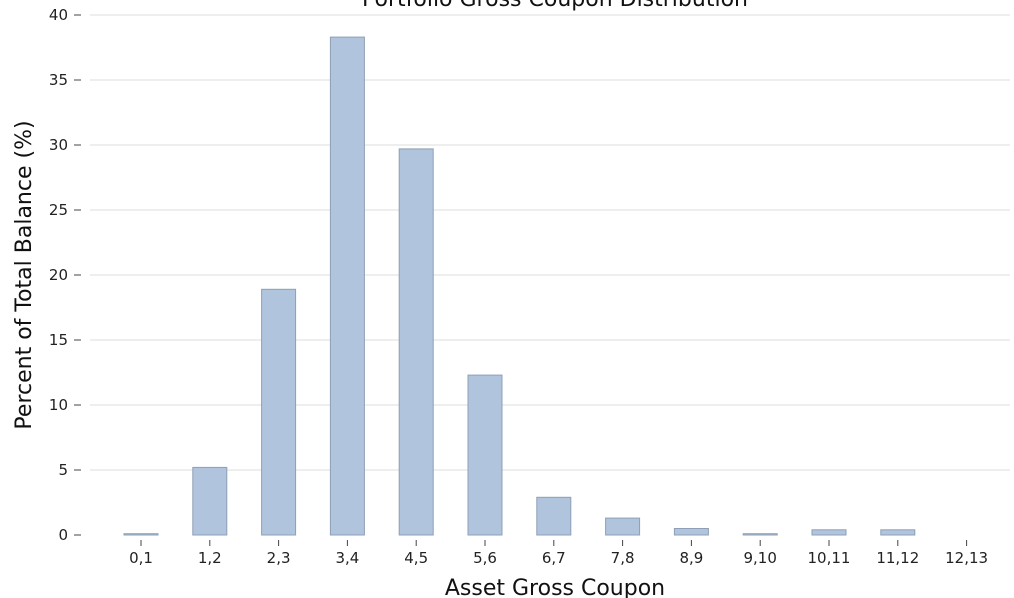 The height and width of the screenshot is (598, 1014). Describe the element at coordinates (485, 558) in the screenshot. I see `x-tick-label: 5,6` at that location.